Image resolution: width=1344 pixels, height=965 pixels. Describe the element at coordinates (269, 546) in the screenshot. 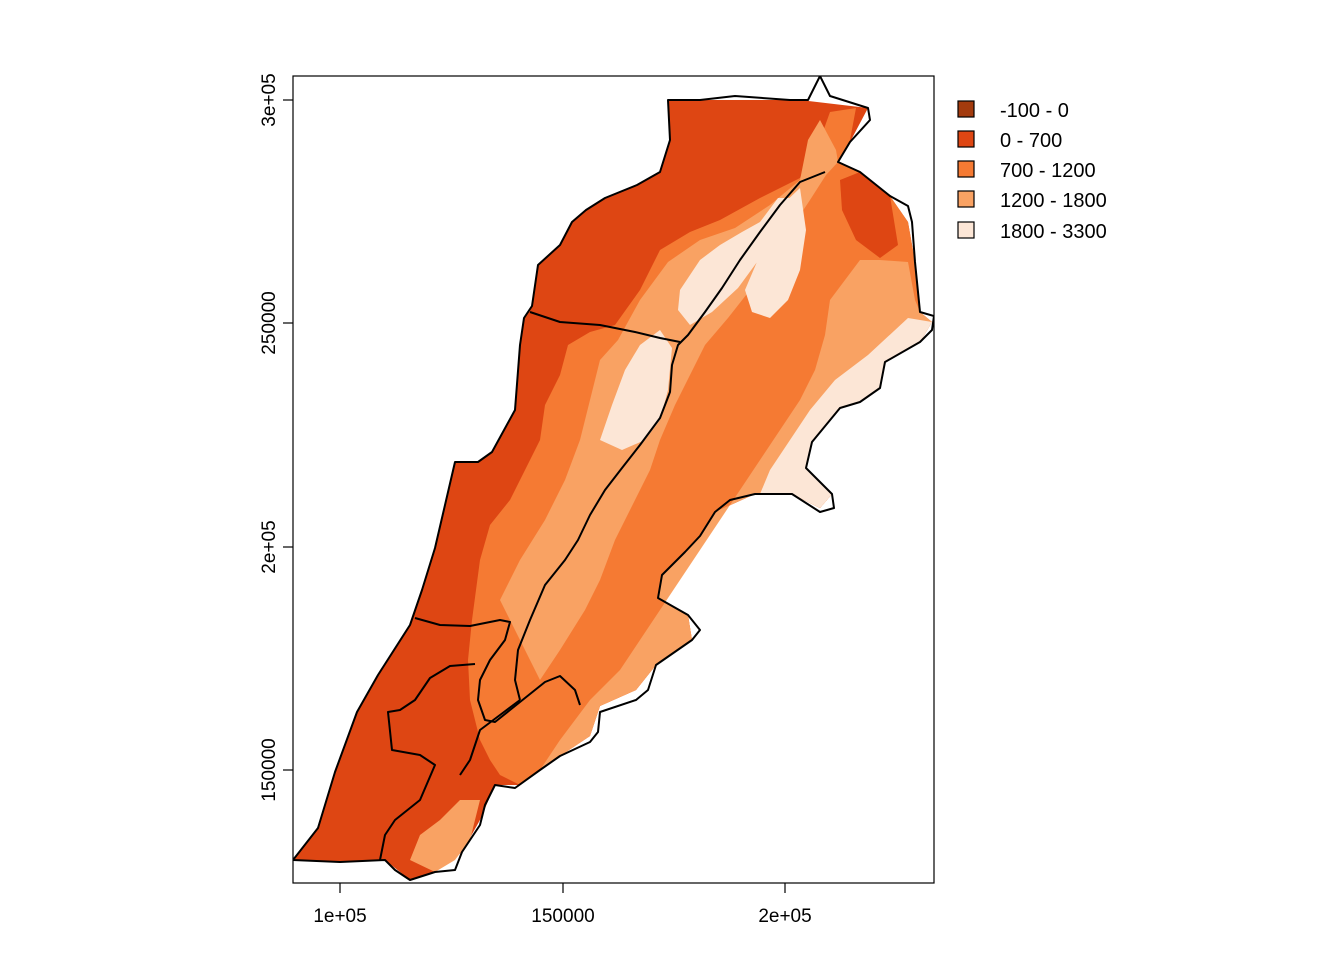

I see `y-tick-label: 2e+05` at that location.